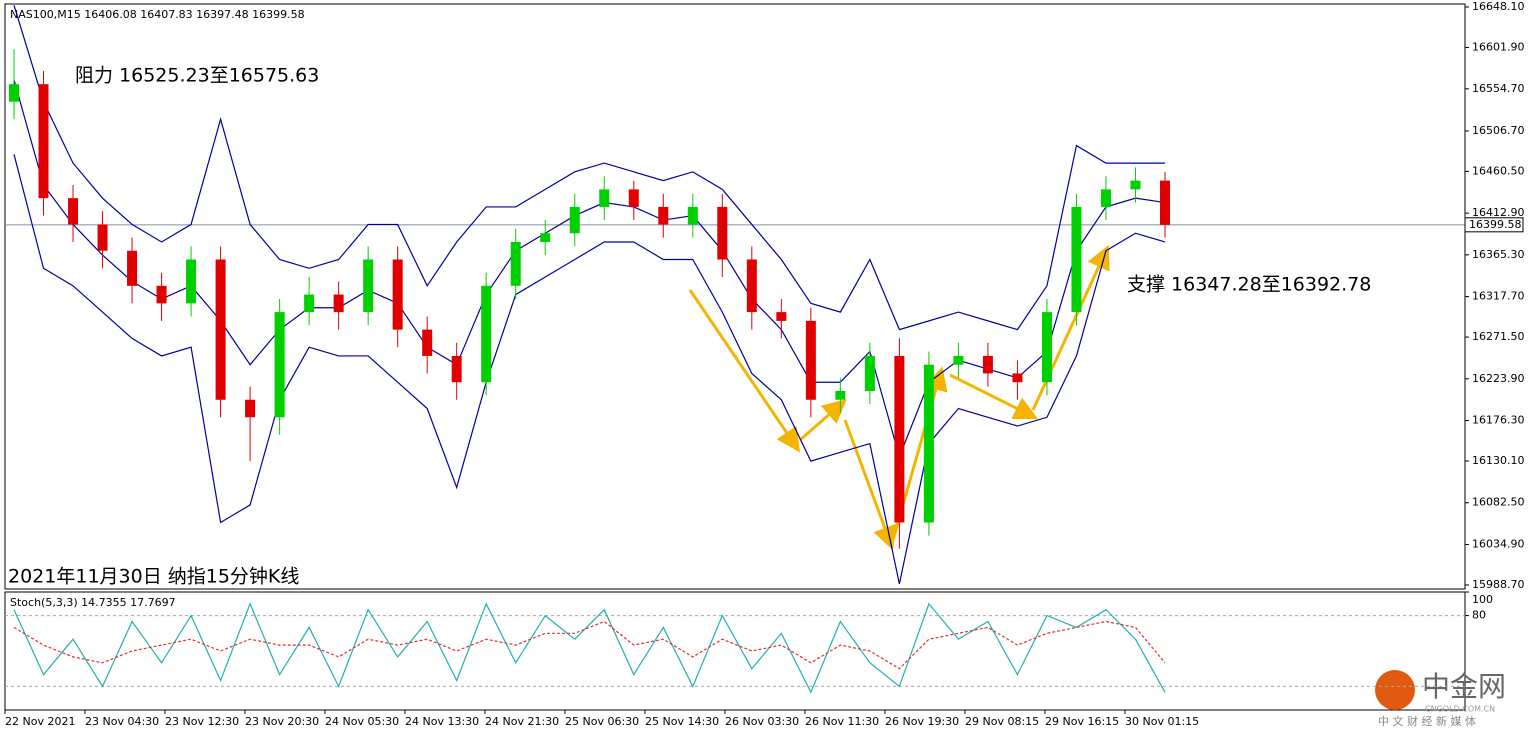 The image size is (1530, 744). I want to click on y-tick-label: 16601.90, so click(1498, 46).